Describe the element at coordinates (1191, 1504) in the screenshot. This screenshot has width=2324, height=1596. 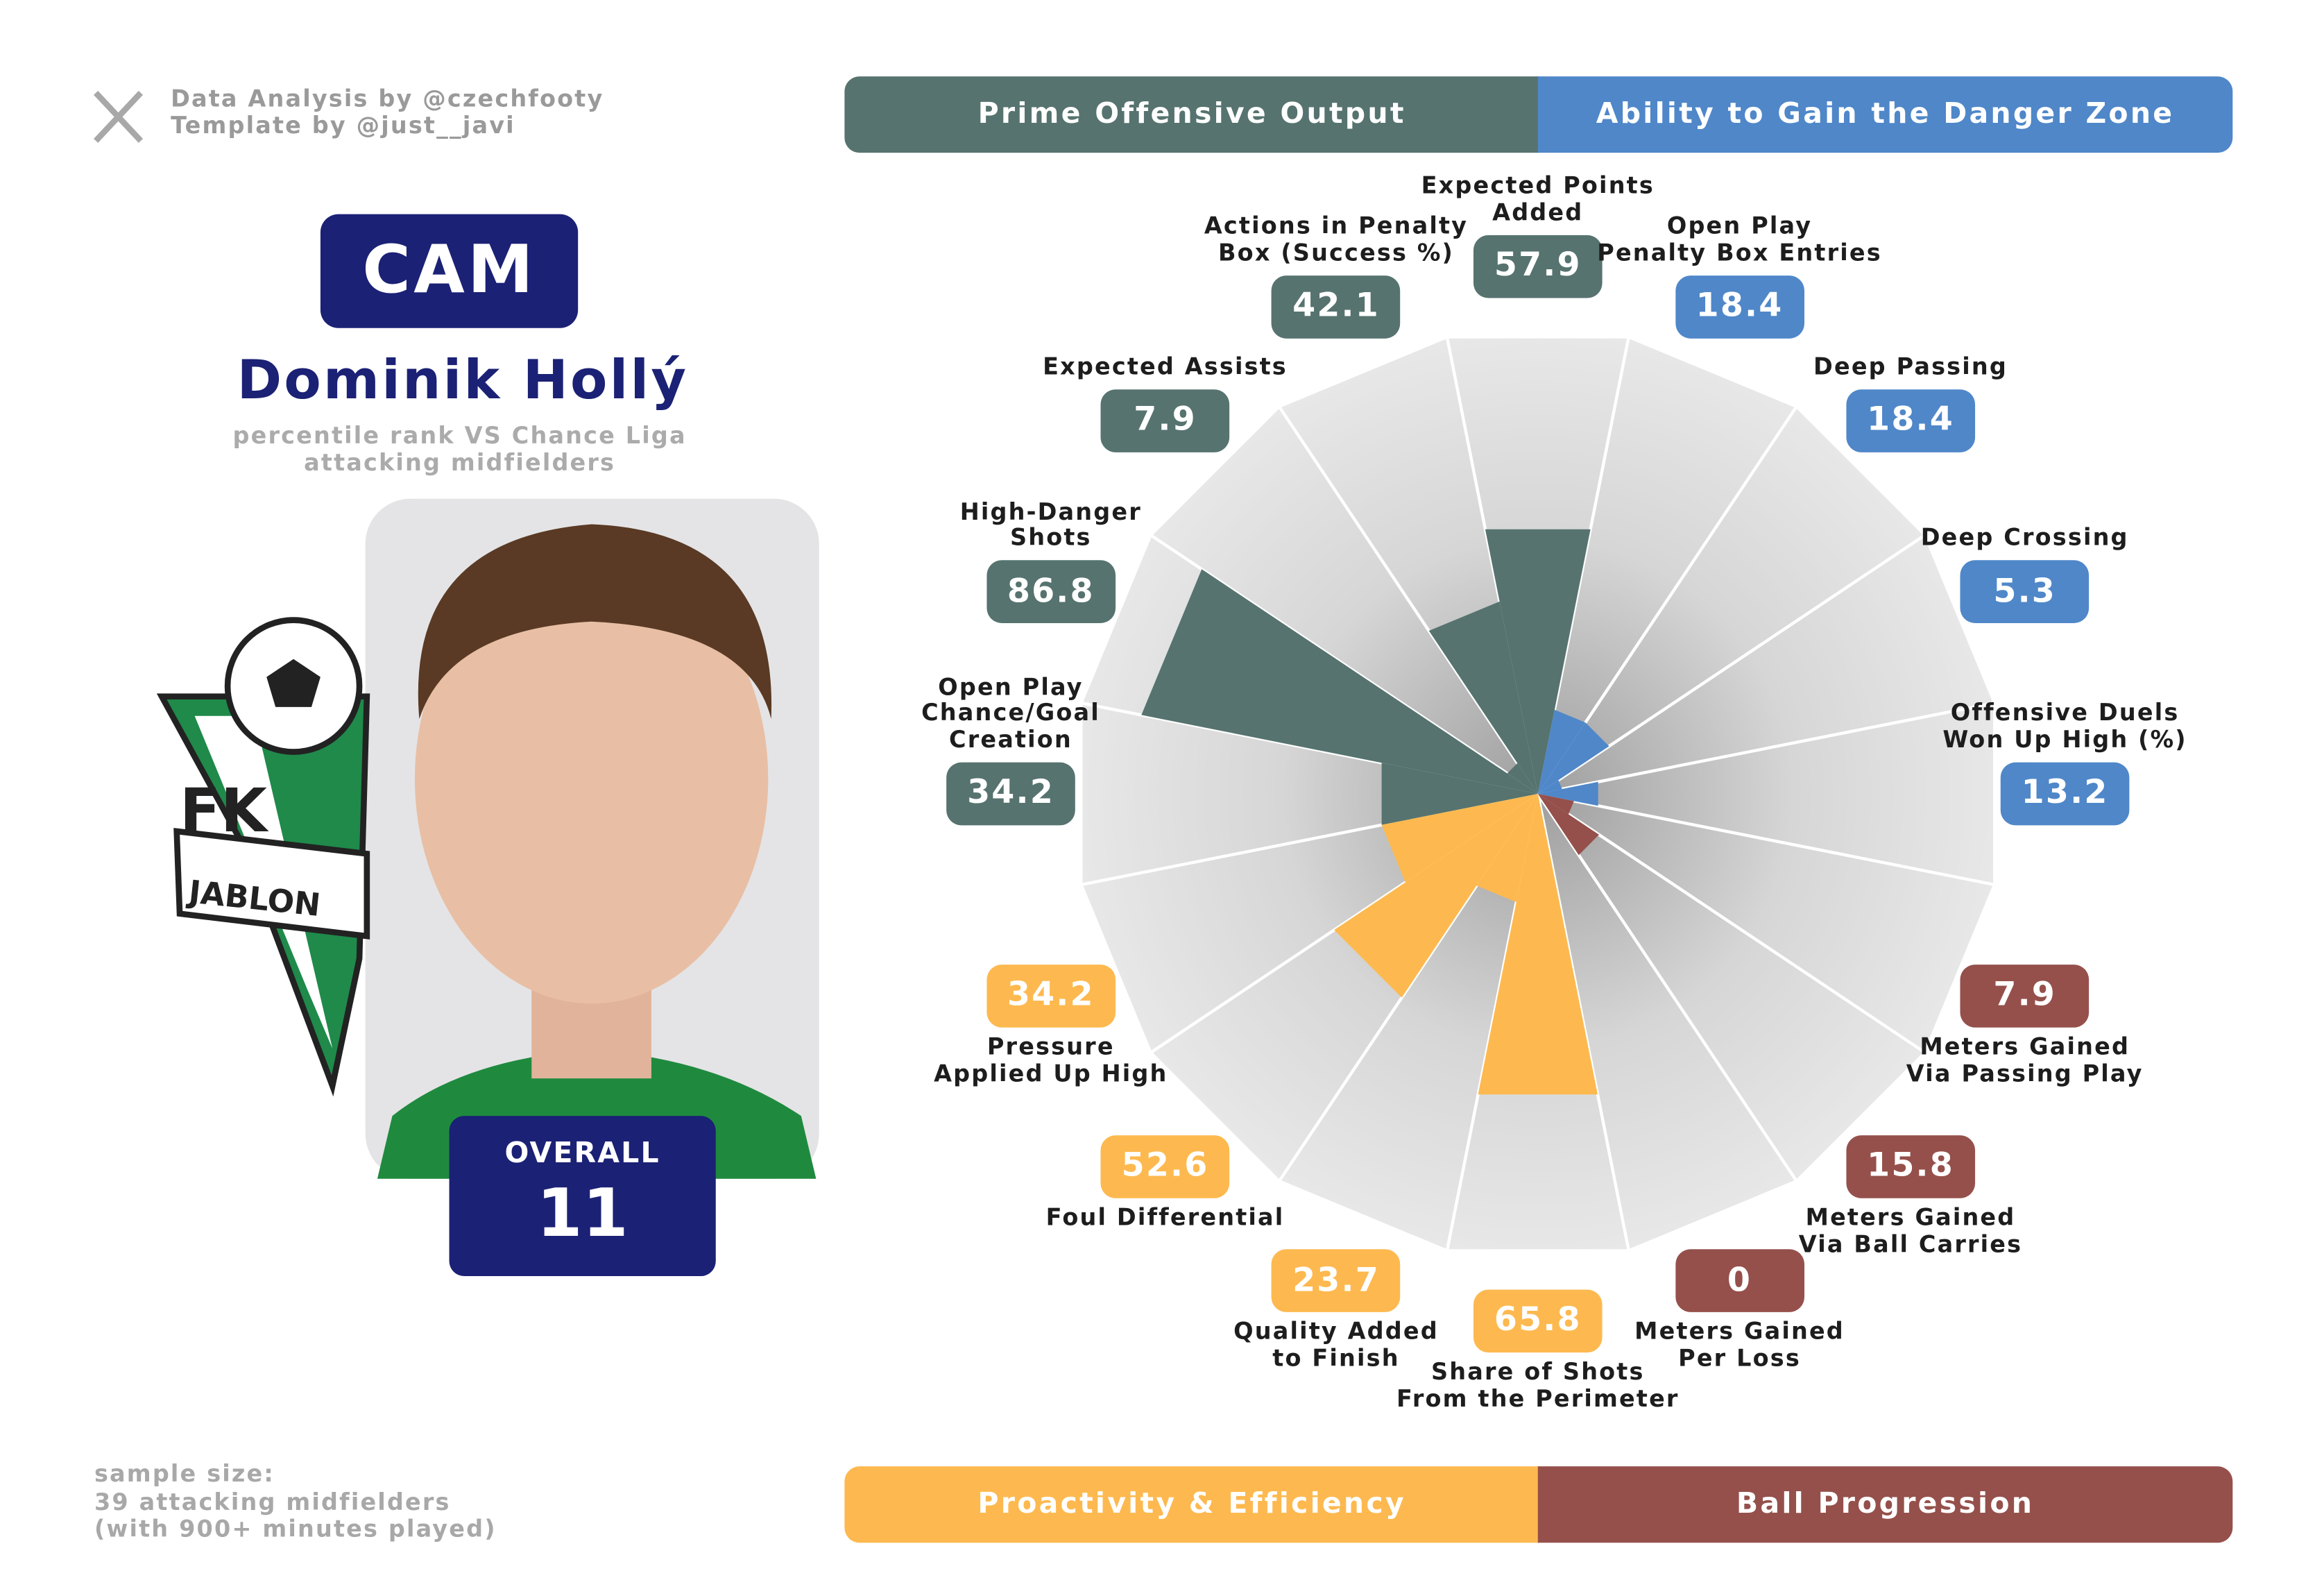
I see `group-header: Proactivity & Efficiency` at that location.